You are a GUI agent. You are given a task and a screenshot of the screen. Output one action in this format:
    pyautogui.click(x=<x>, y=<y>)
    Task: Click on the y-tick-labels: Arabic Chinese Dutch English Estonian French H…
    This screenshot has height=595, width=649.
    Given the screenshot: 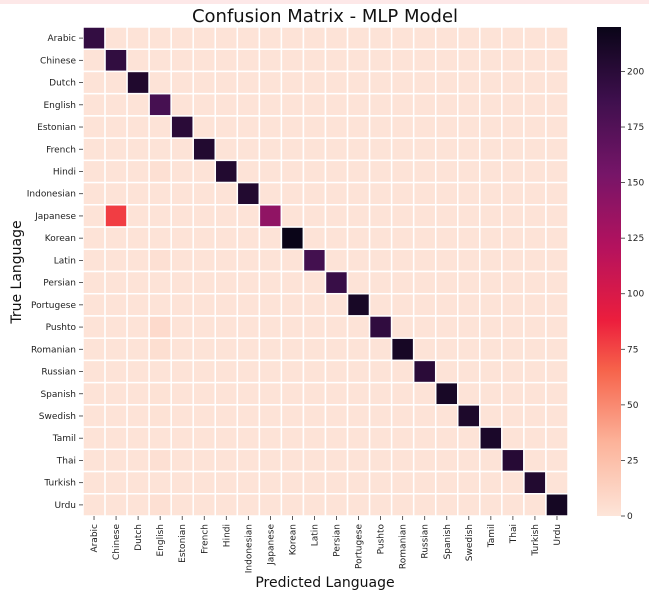 What is the action you would take?
    pyautogui.click(x=55, y=272)
    